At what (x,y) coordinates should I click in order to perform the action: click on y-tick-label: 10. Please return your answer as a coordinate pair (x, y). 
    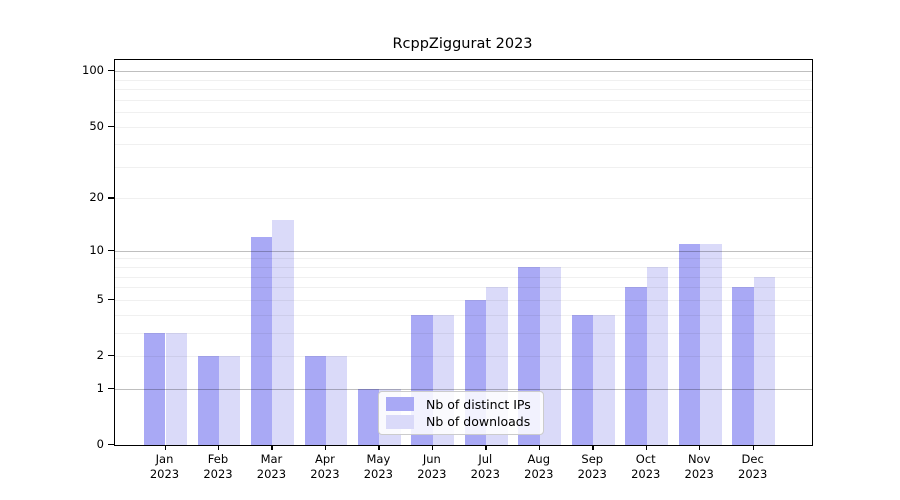
    Looking at the image, I should click on (96, 249).